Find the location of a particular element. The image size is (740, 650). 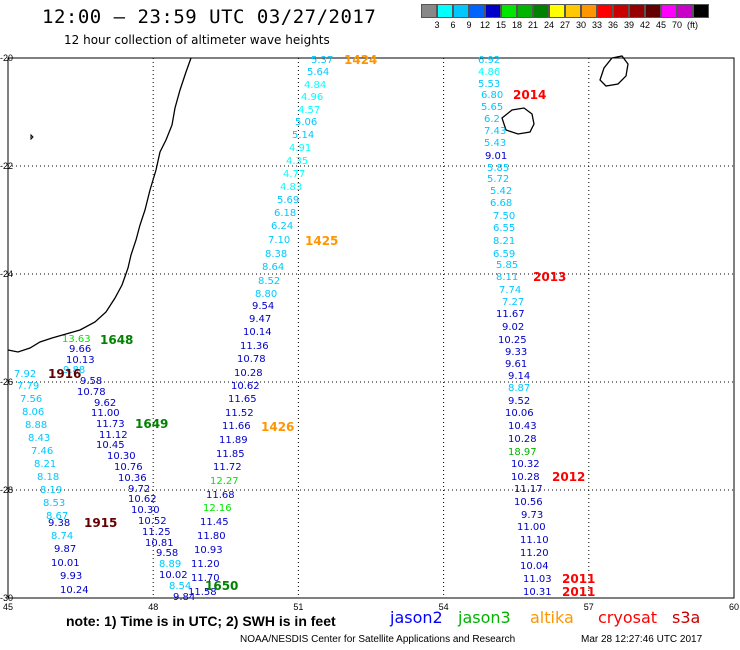

wave-height-label: 10.28 is located at coordinates (522, 439).